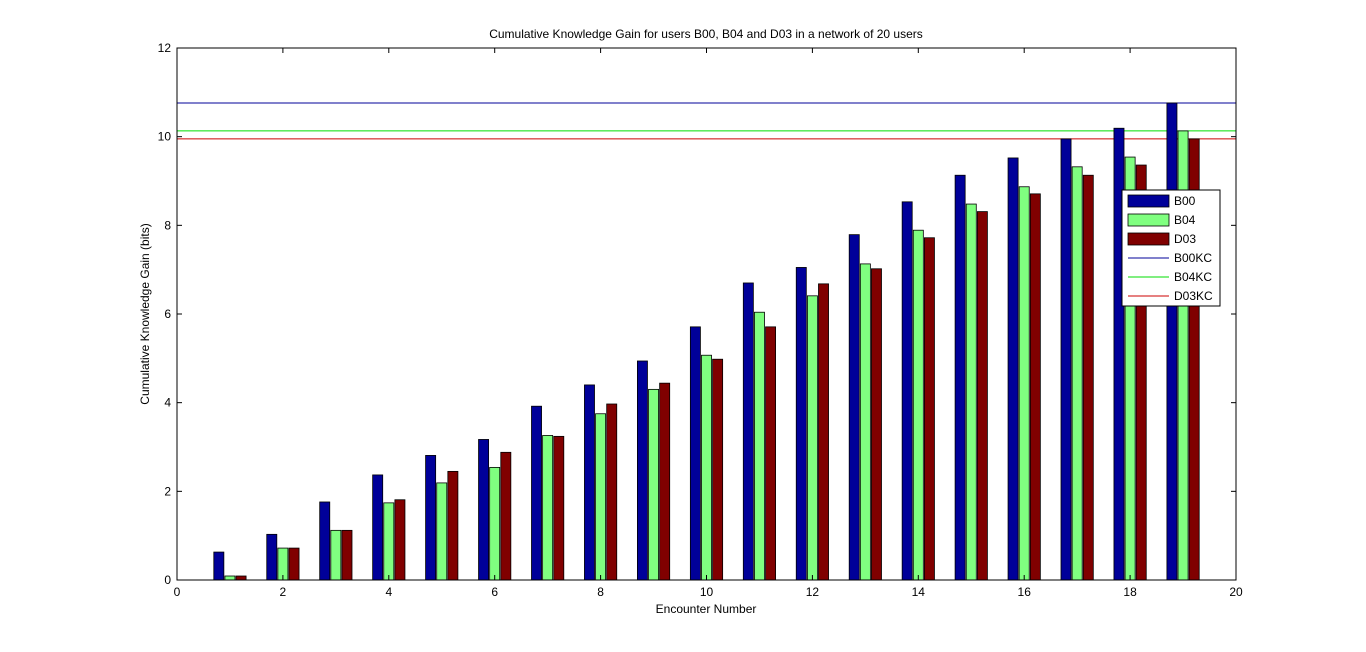  Describe the element at coordinates (1193, 277) in the screenshot. I see `legend-label-b04kc: B04KC` at that location.